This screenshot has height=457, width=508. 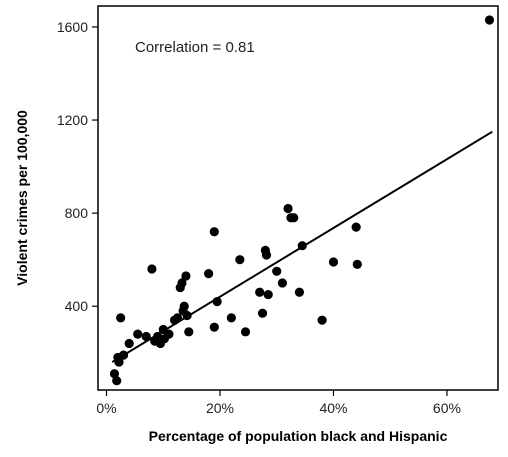 I want to click on y-axis-ticks: 400 800 1200 1600, so click(x=77, y=166).